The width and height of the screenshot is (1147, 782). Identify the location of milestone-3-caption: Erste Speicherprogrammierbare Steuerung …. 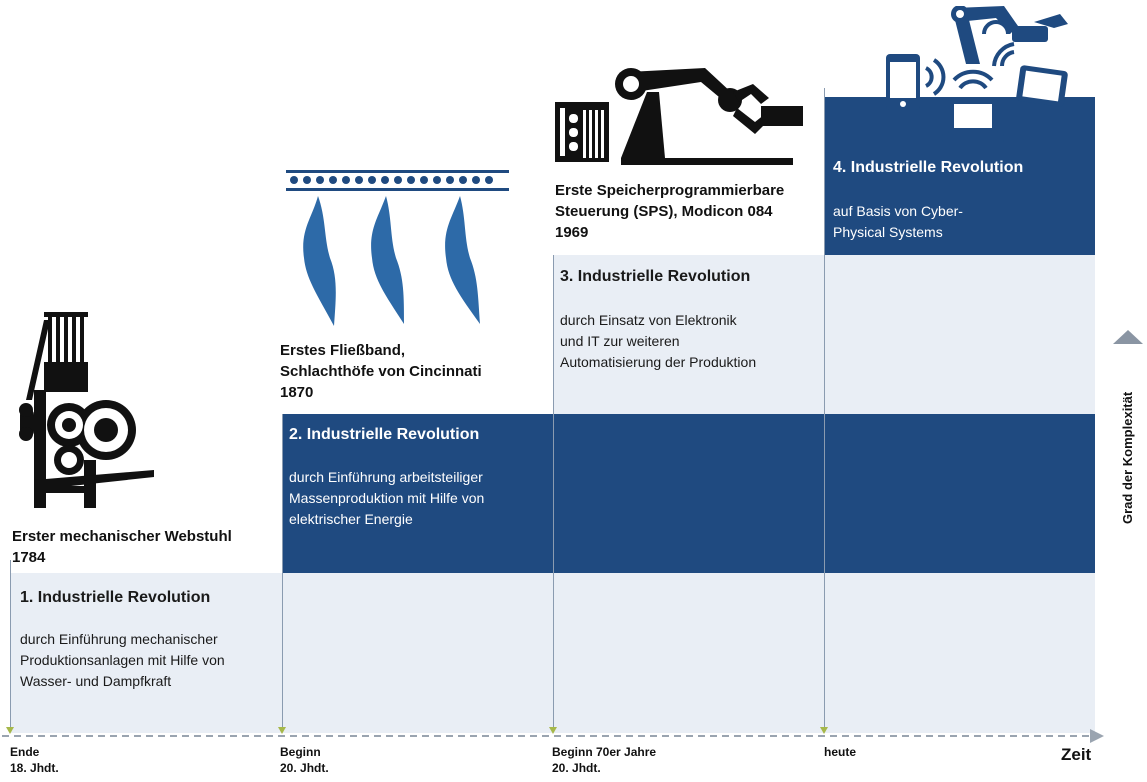
(670, 211).